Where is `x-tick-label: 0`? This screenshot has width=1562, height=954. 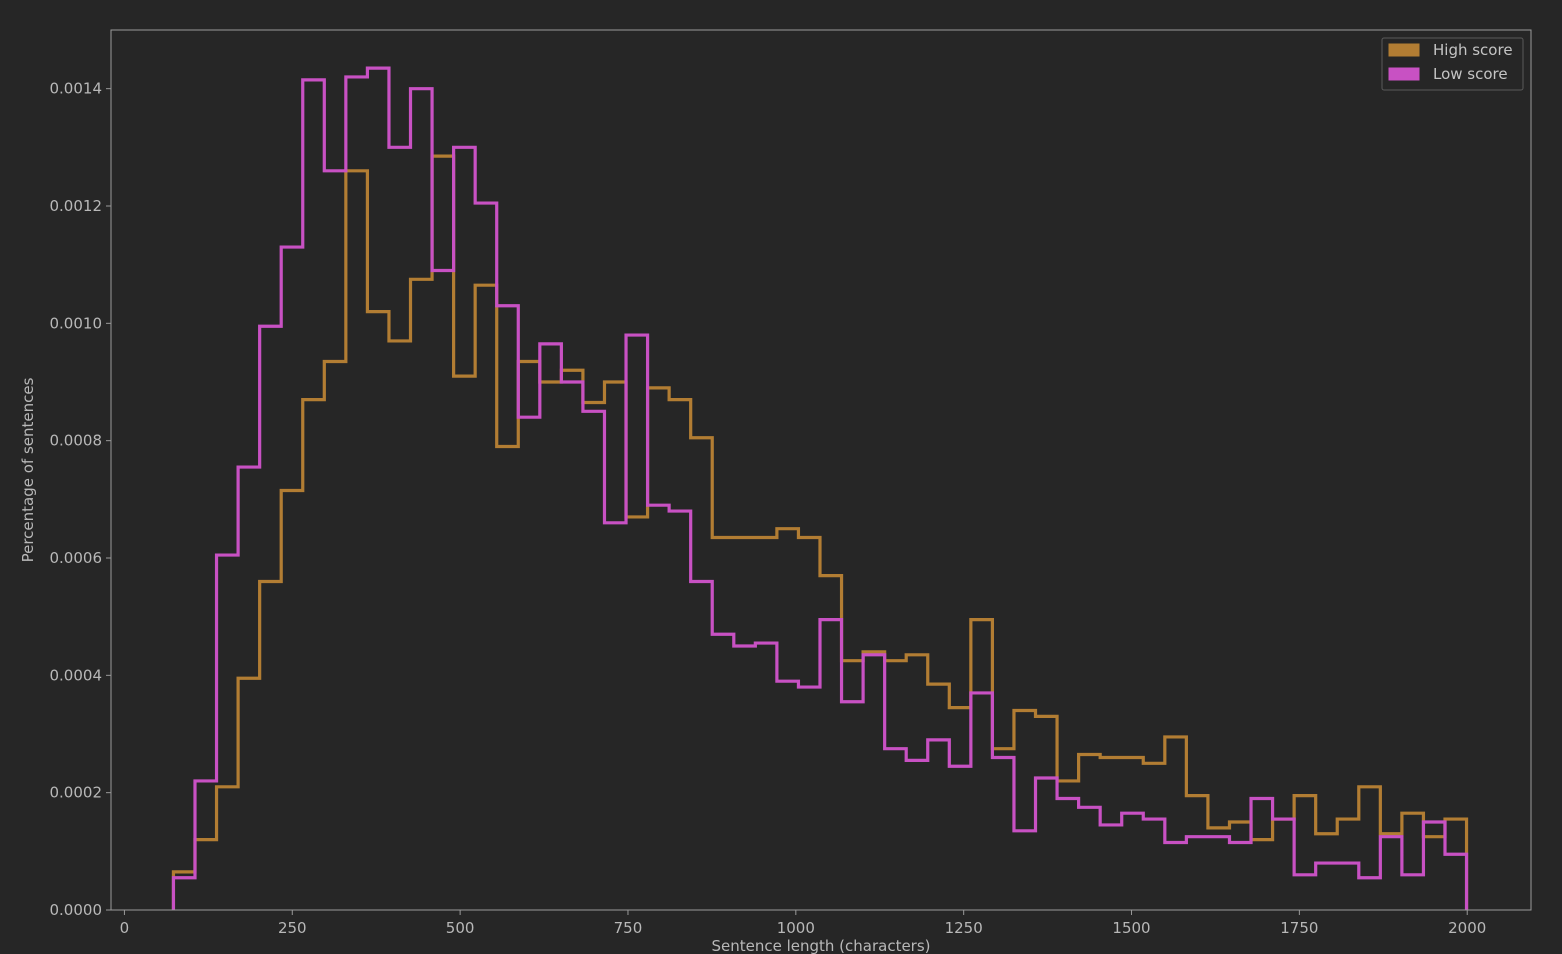
x-tick-label: 0 is located at coordinates (125, 928).